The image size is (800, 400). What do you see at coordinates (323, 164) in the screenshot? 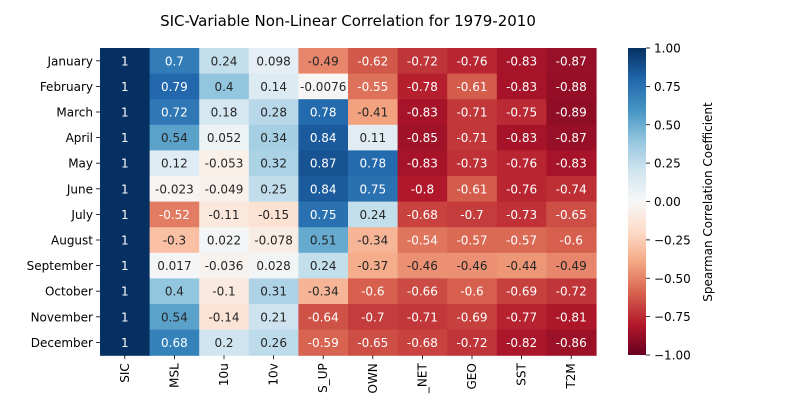
I see `cell-value-label: 0.87` at bounding box center [323, 164].